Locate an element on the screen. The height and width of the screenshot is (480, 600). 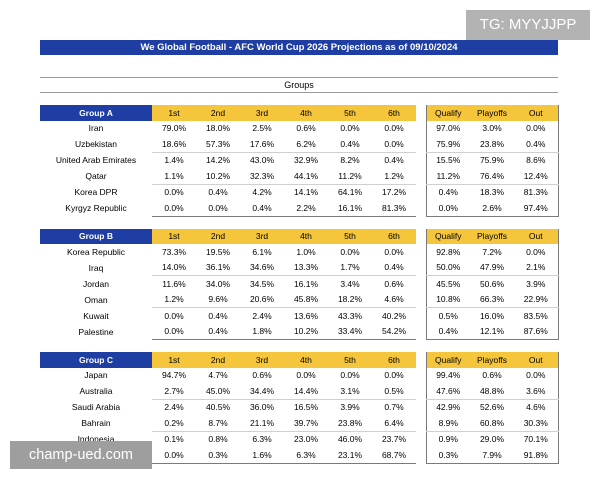
group-name: Group C is located at coordinates (96, 360).